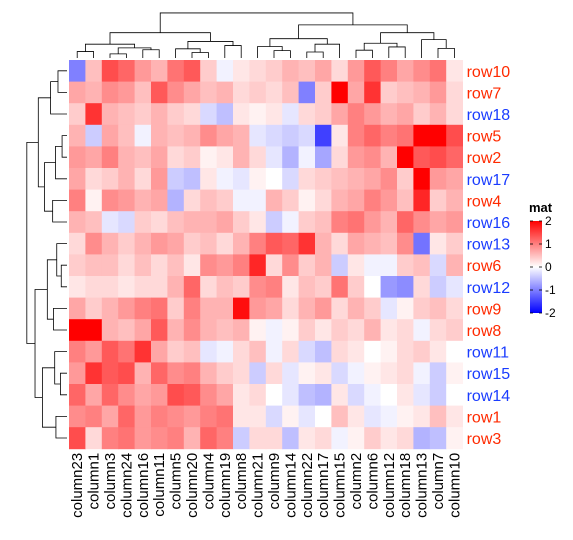 Image resolution: width=573 pixels, height=540 pixels. I want to click on row-label: row7, so click(484, 93).